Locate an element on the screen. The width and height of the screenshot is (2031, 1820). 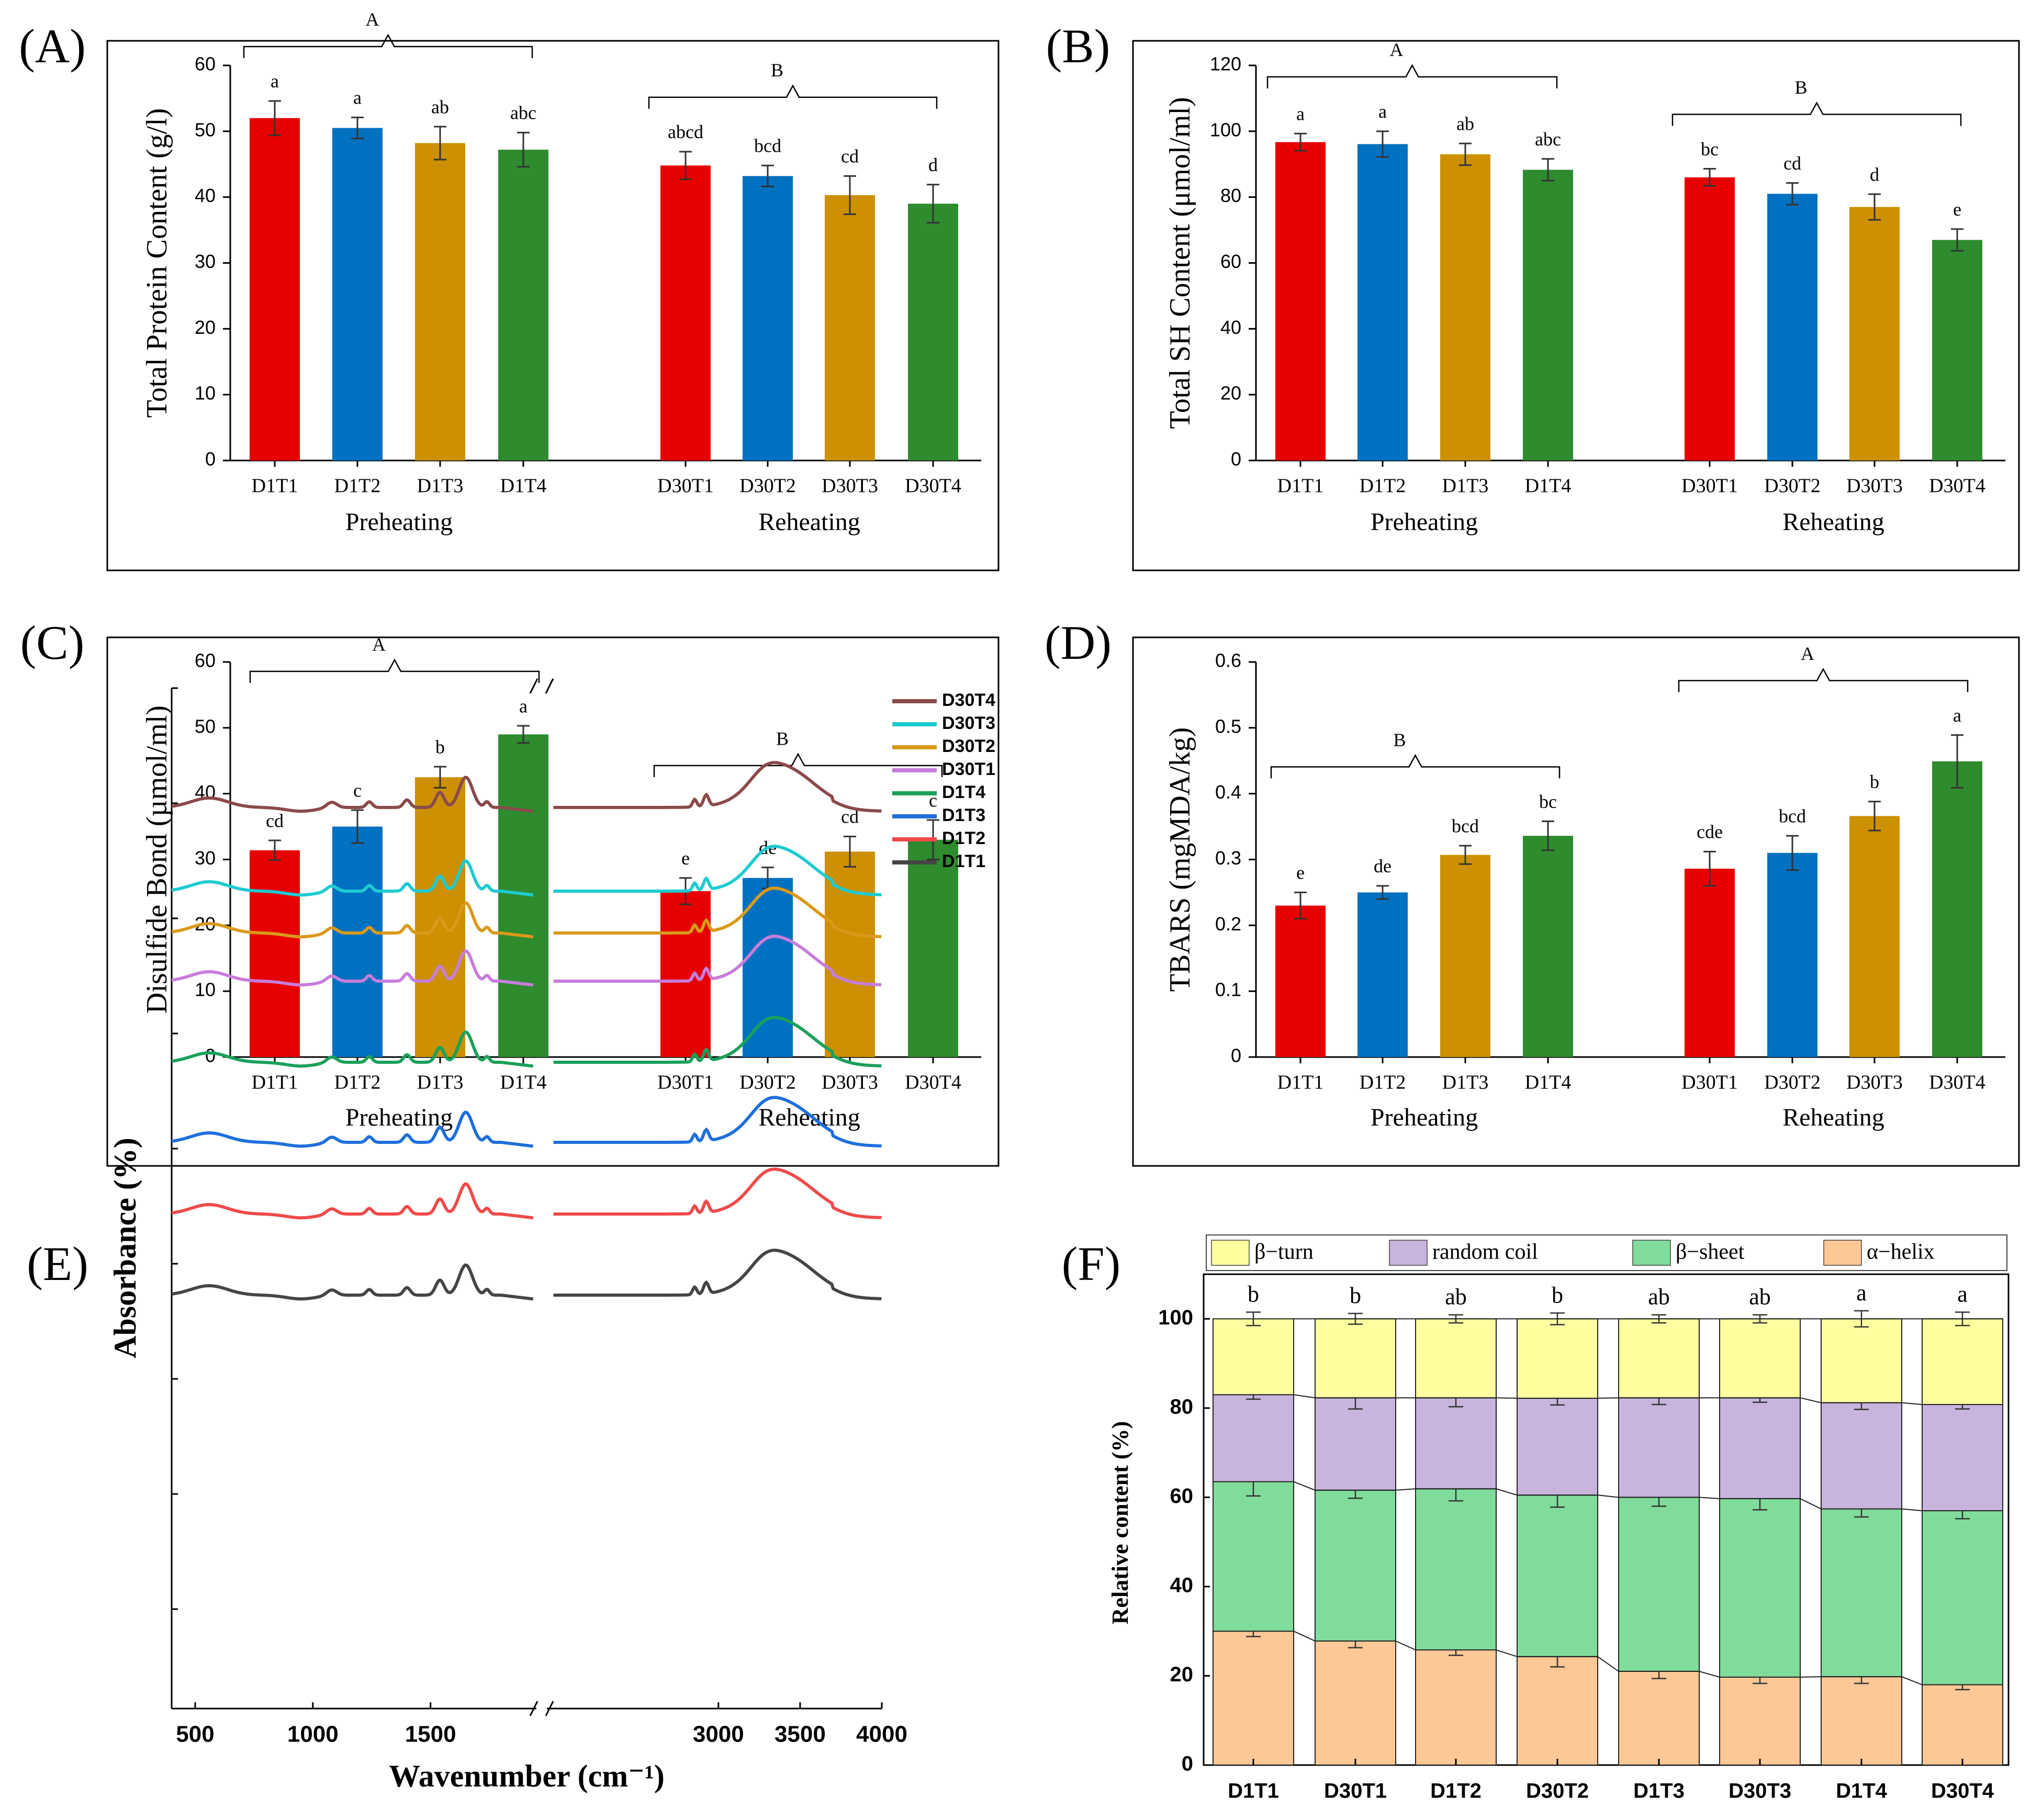
group-letter: A is located at coordinates (1397, 49).